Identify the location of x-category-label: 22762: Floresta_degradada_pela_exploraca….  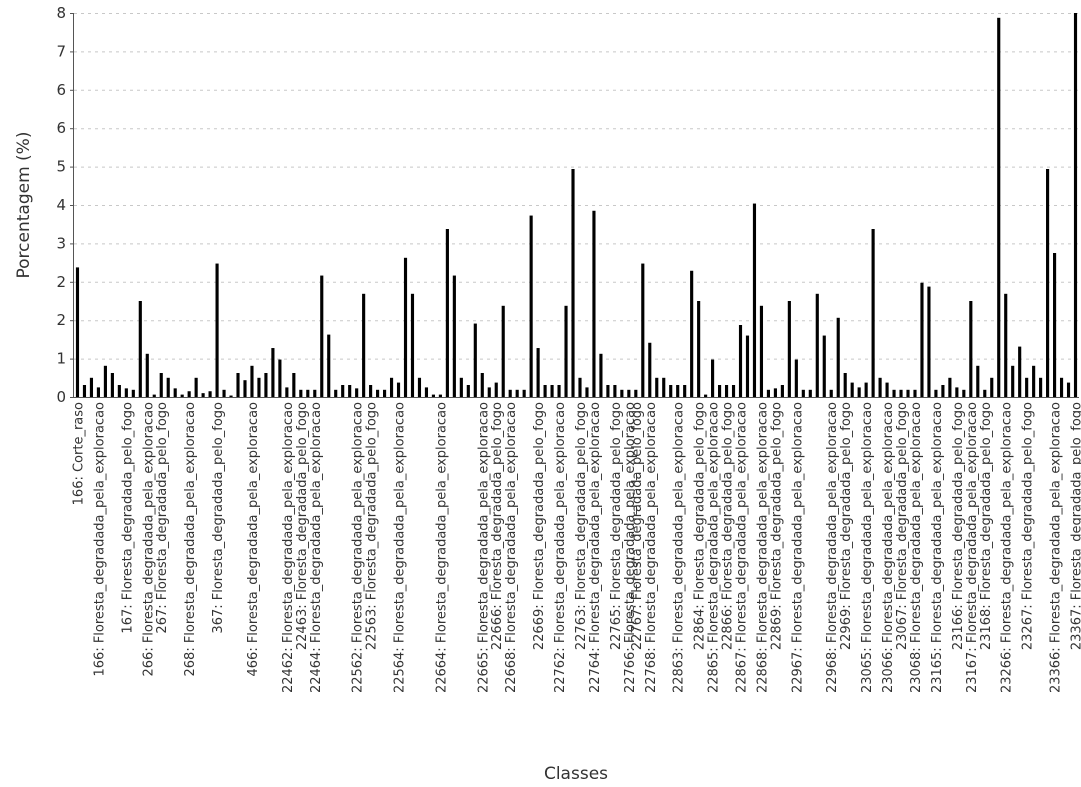
(560, 547).